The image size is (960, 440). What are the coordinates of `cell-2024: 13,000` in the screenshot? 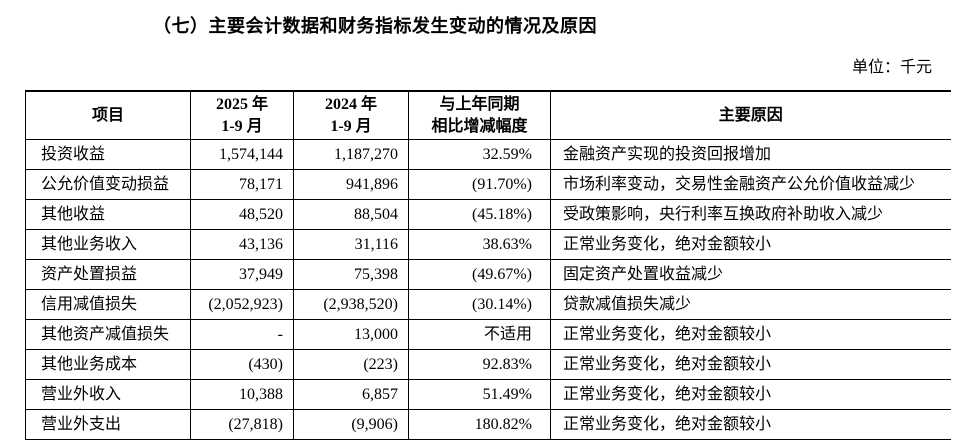 It's located at (351, 334).